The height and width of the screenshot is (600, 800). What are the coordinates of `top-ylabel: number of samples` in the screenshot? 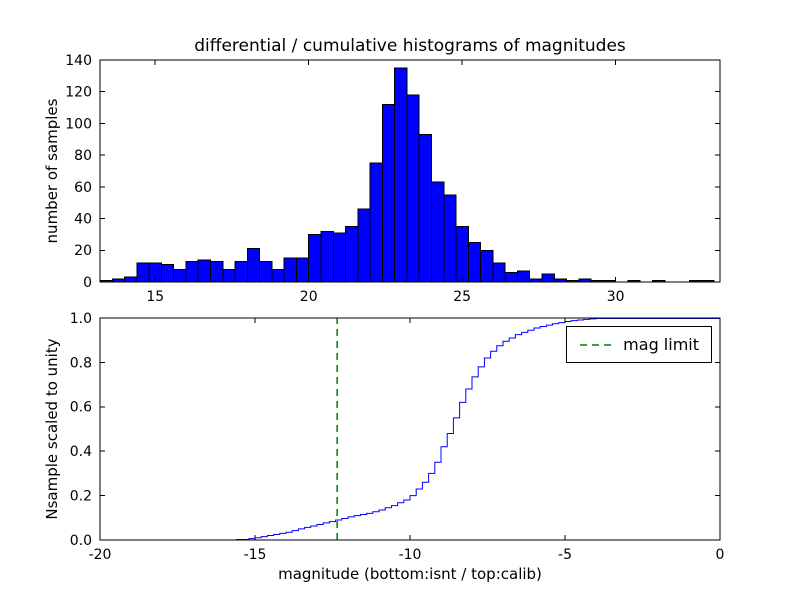 It's located at (52, 171).